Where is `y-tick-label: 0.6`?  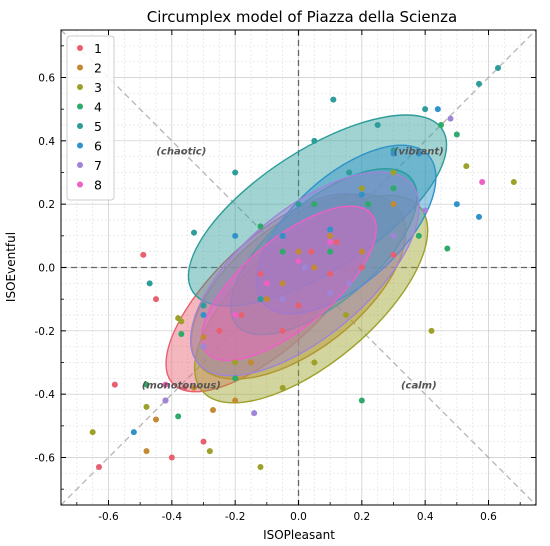
y-tick-label: 0.6 is located at coordinates (46, 79).